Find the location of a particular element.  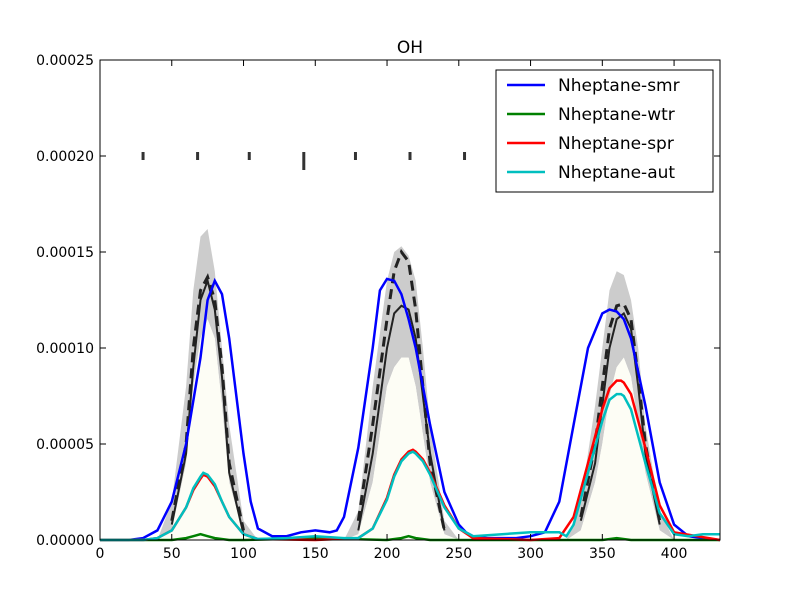

x-tick-label: 150 is located at coordinates (315, 554).